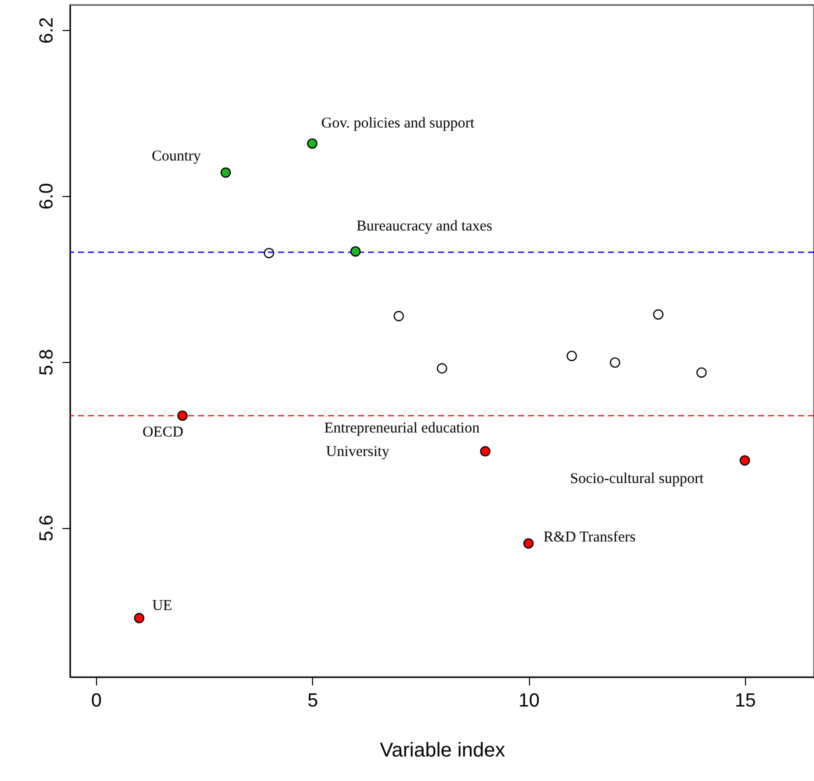 This screenshot has width=814, height=781. Describe the element at coordinates (402, 428) in the screenshot. I see `annotation: Entrepreneurial education` at that location.